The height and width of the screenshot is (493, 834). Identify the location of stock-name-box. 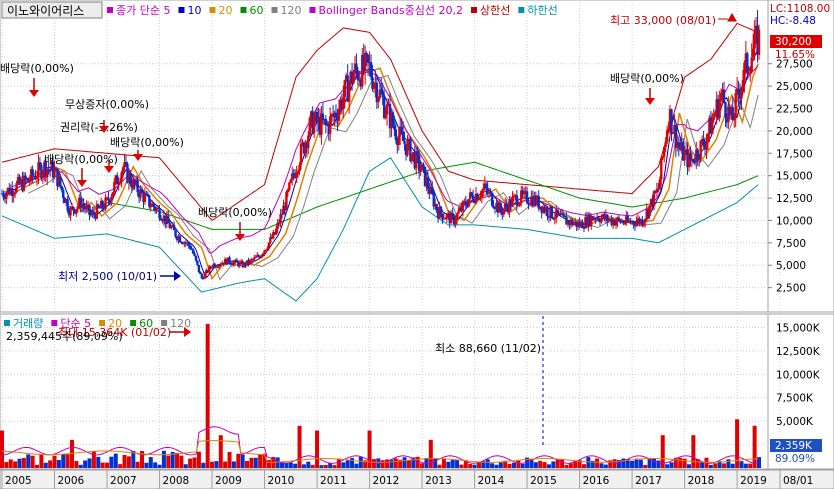
(52, 10).